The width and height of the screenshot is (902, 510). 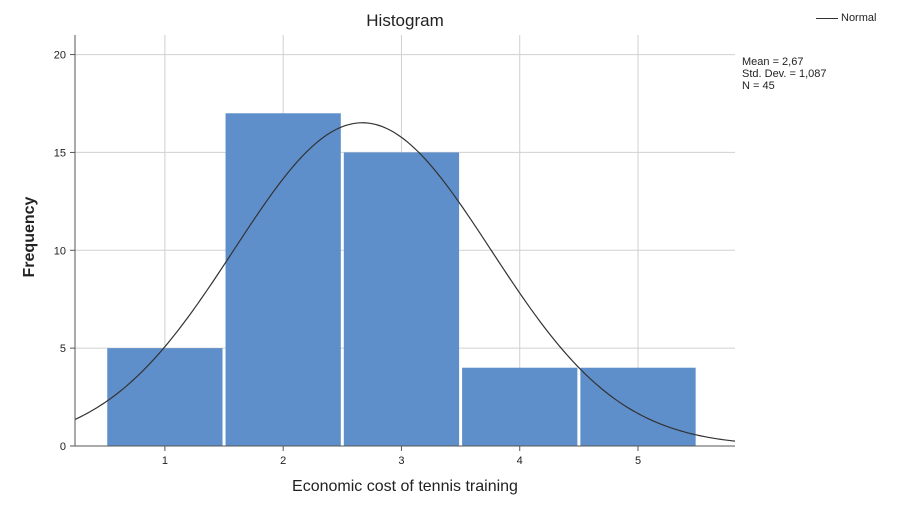 I want to click on stats-std-dev: Std. Dev. = 1,087, so click(x=784, y=74).